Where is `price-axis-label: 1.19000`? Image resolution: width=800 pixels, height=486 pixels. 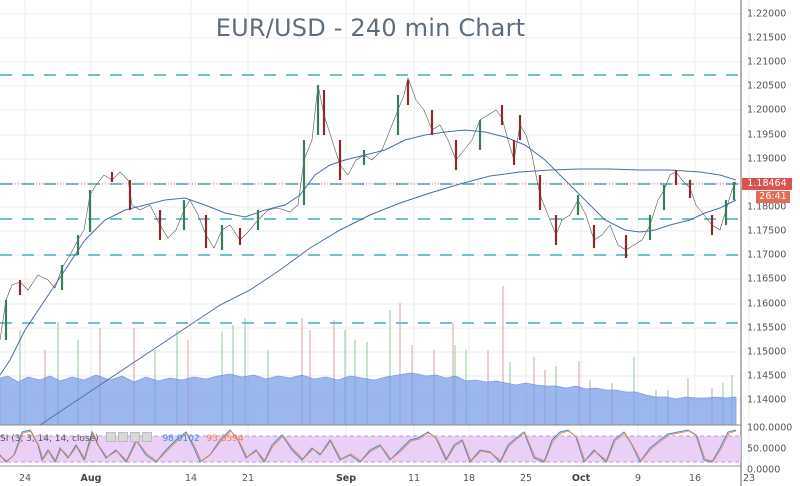
price-axis-label: 1.19000 is located at coordinates (767, 159).